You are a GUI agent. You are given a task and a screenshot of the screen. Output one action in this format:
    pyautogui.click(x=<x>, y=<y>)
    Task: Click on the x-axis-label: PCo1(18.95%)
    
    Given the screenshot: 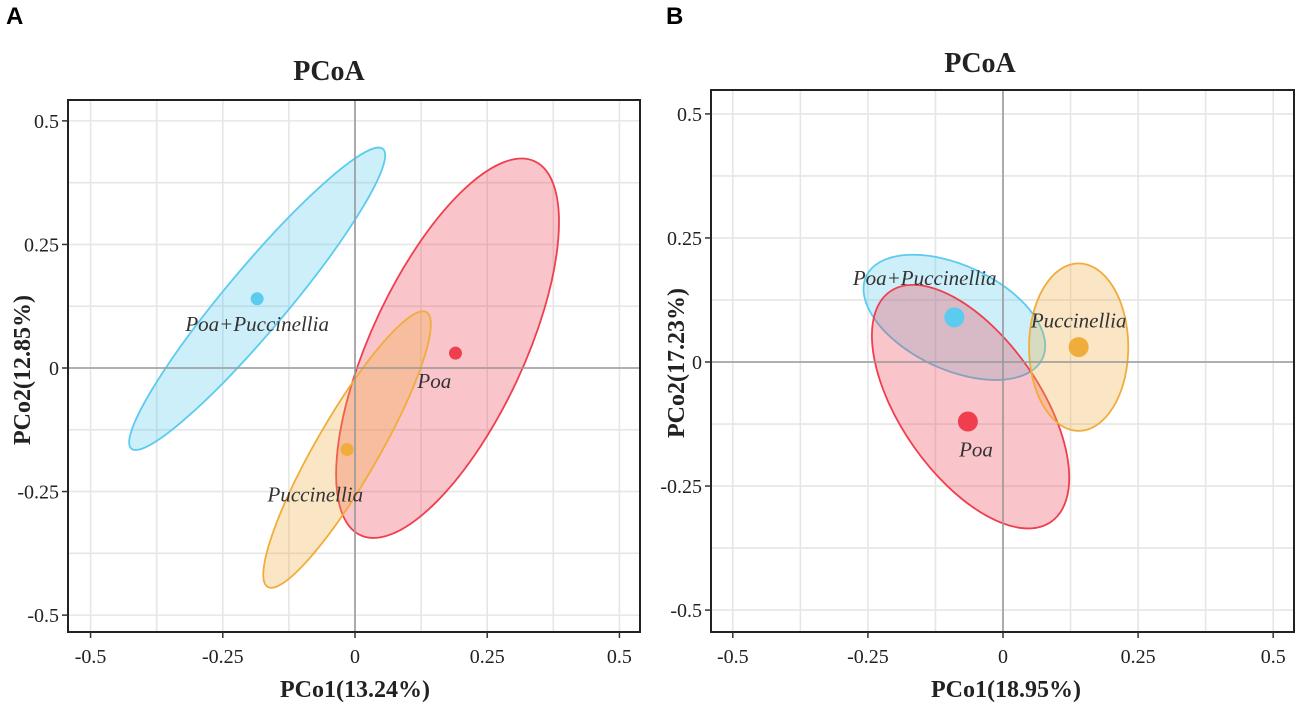 What is the action you would take?
    pyautogui.click(x=1006, y=690)
    